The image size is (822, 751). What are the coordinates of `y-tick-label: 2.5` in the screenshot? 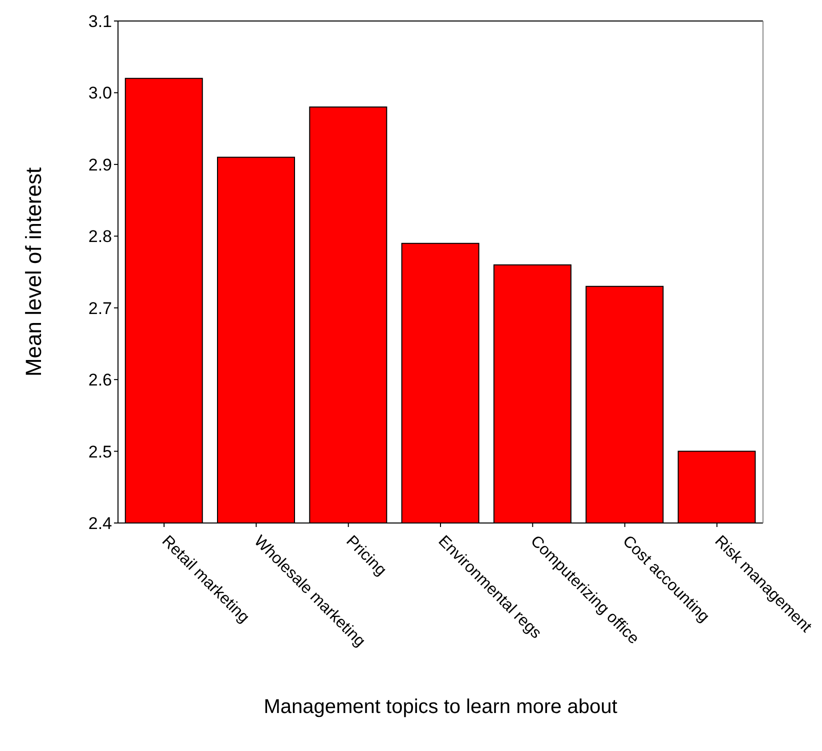 It's located at (100, 452).